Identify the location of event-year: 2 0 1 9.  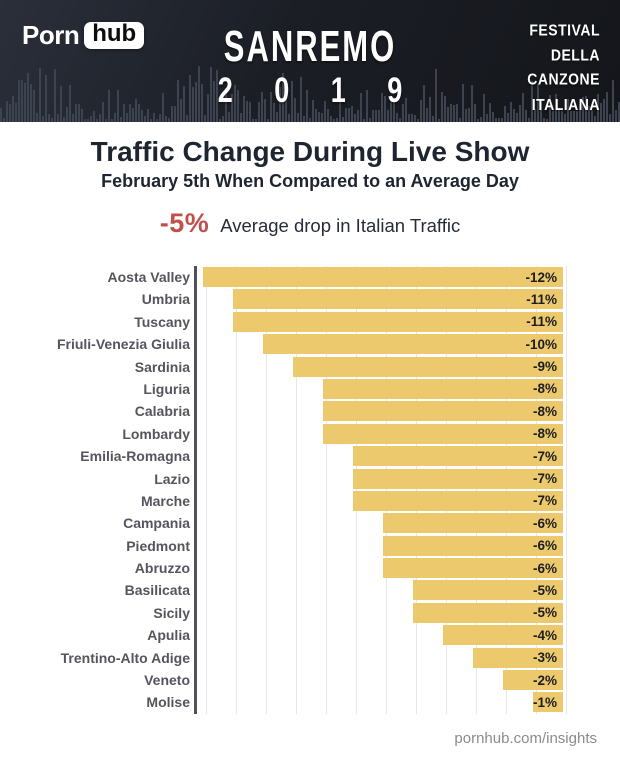
(318, 90).